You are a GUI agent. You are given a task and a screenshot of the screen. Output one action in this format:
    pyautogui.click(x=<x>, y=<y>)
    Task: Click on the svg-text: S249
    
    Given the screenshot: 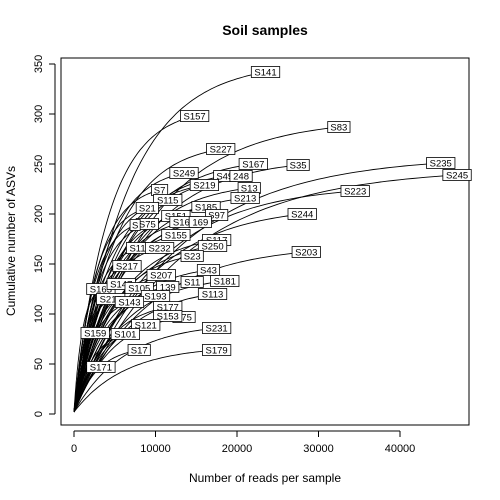 What is the action you would take?
    pyautogui.click(x=184, y=174)
    